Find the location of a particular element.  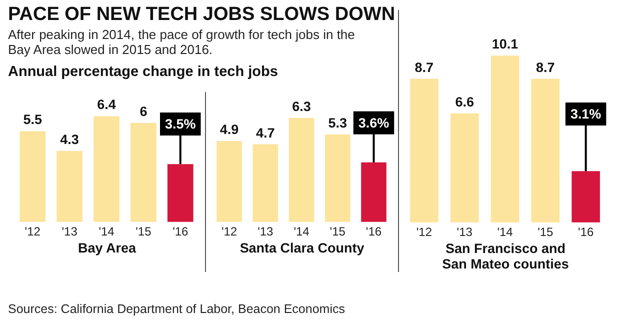

chart-subtitle: After peaking in 2014, the pace of growth for tech jobs in the Bay Area slowed in 2015 and 2016. is located at coordinates (182, 42).